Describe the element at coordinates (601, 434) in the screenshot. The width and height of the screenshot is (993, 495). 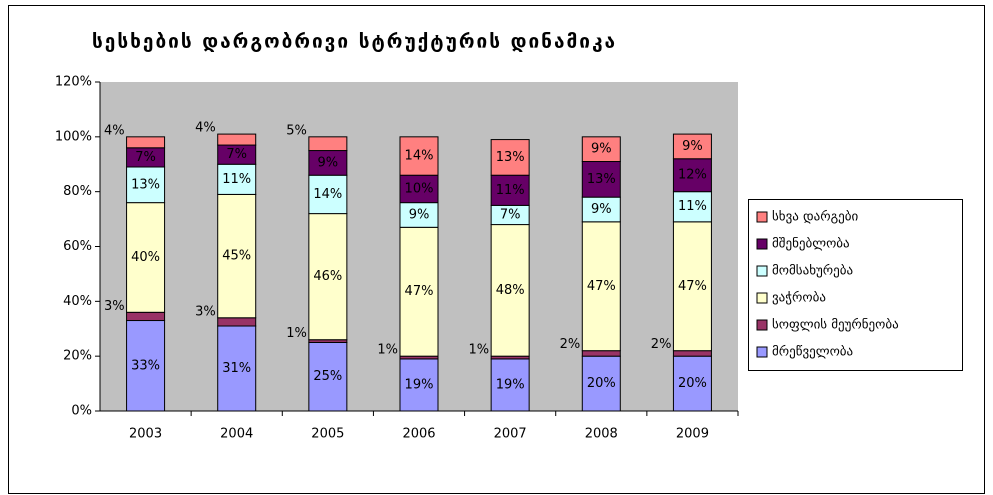
I see `x-tick-label: 2008` at that location.